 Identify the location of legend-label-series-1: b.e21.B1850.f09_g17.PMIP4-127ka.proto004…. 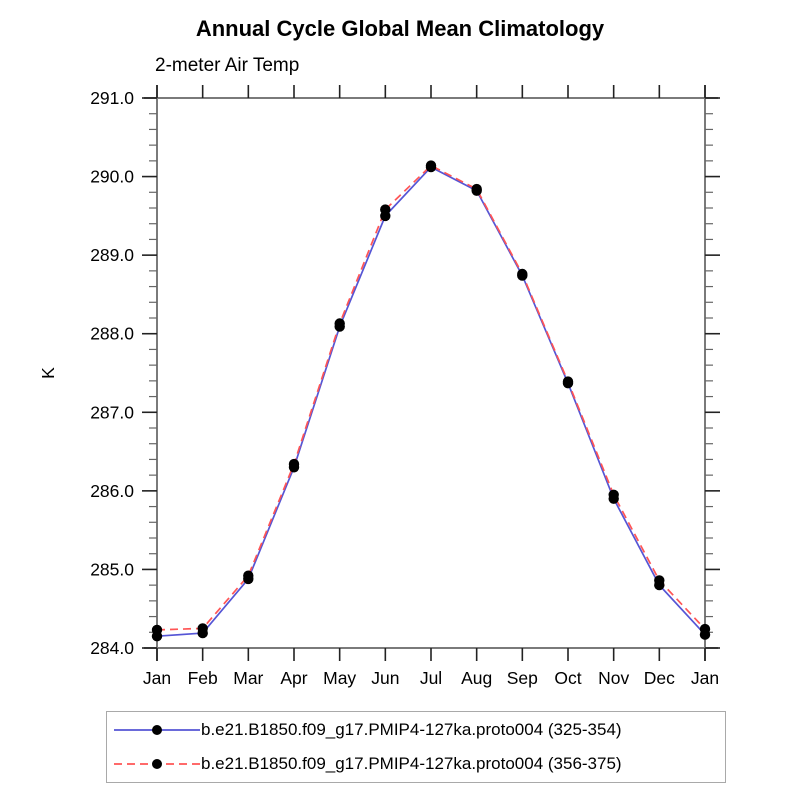
(411, 763).